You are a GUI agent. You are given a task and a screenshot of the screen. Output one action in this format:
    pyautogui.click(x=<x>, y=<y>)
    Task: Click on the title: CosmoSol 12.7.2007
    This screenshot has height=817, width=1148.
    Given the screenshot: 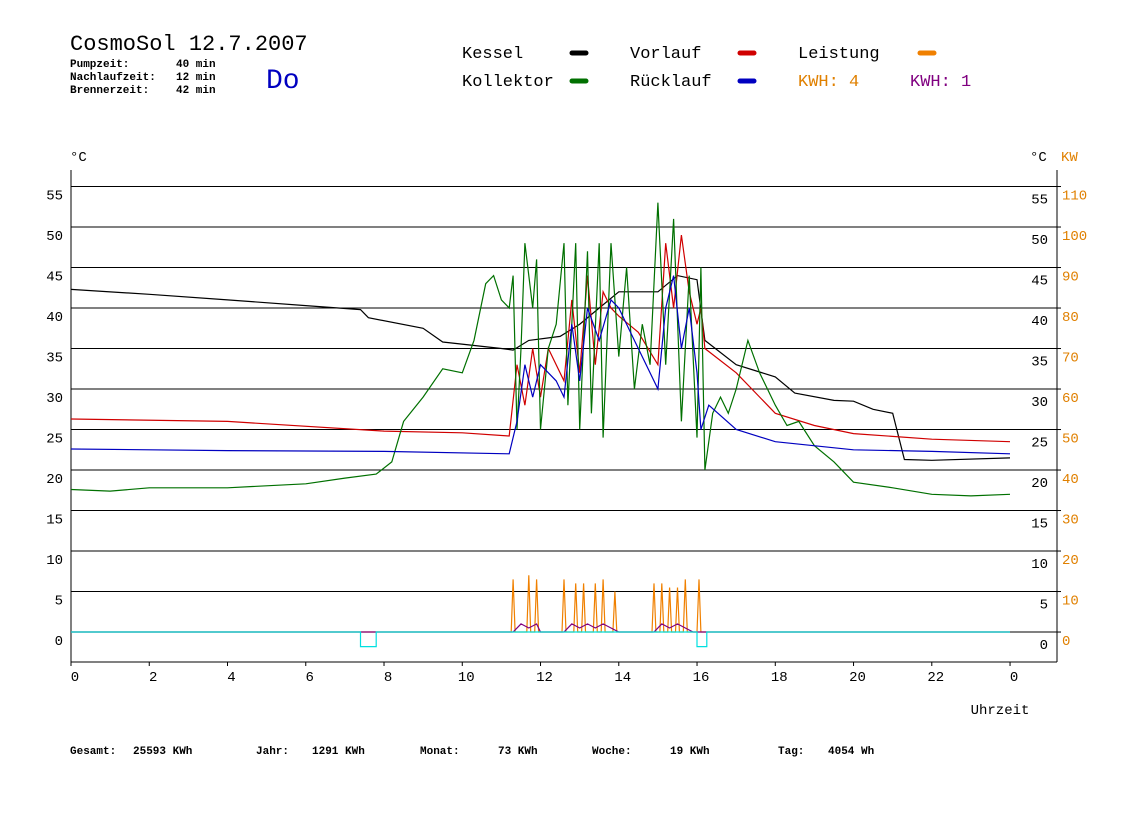 What is the action you would take?
    pyautogui.click(x=189, y=44)
    